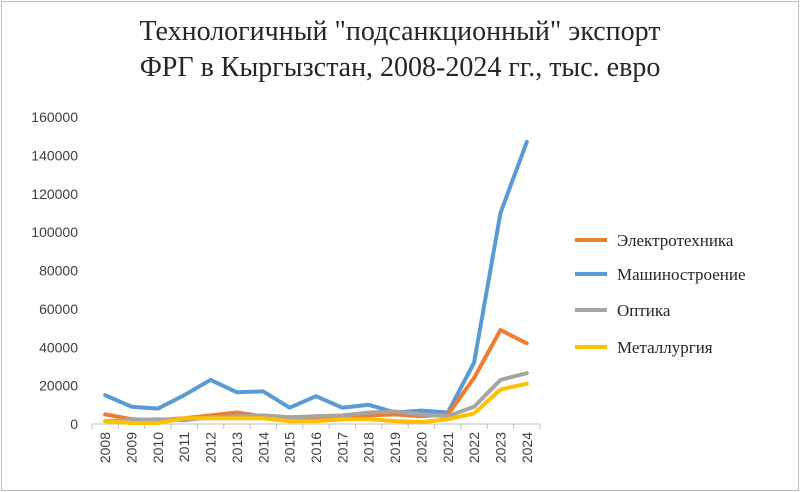  I want to click on x-tick-label: 2023, so click(500, 447).